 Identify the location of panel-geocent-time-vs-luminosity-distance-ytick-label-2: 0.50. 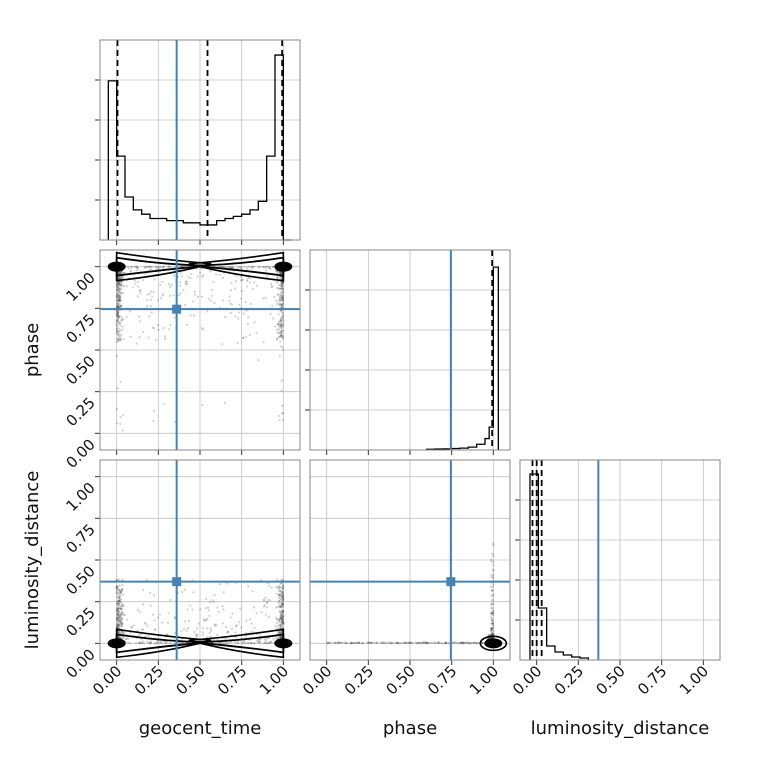
(80, 580).